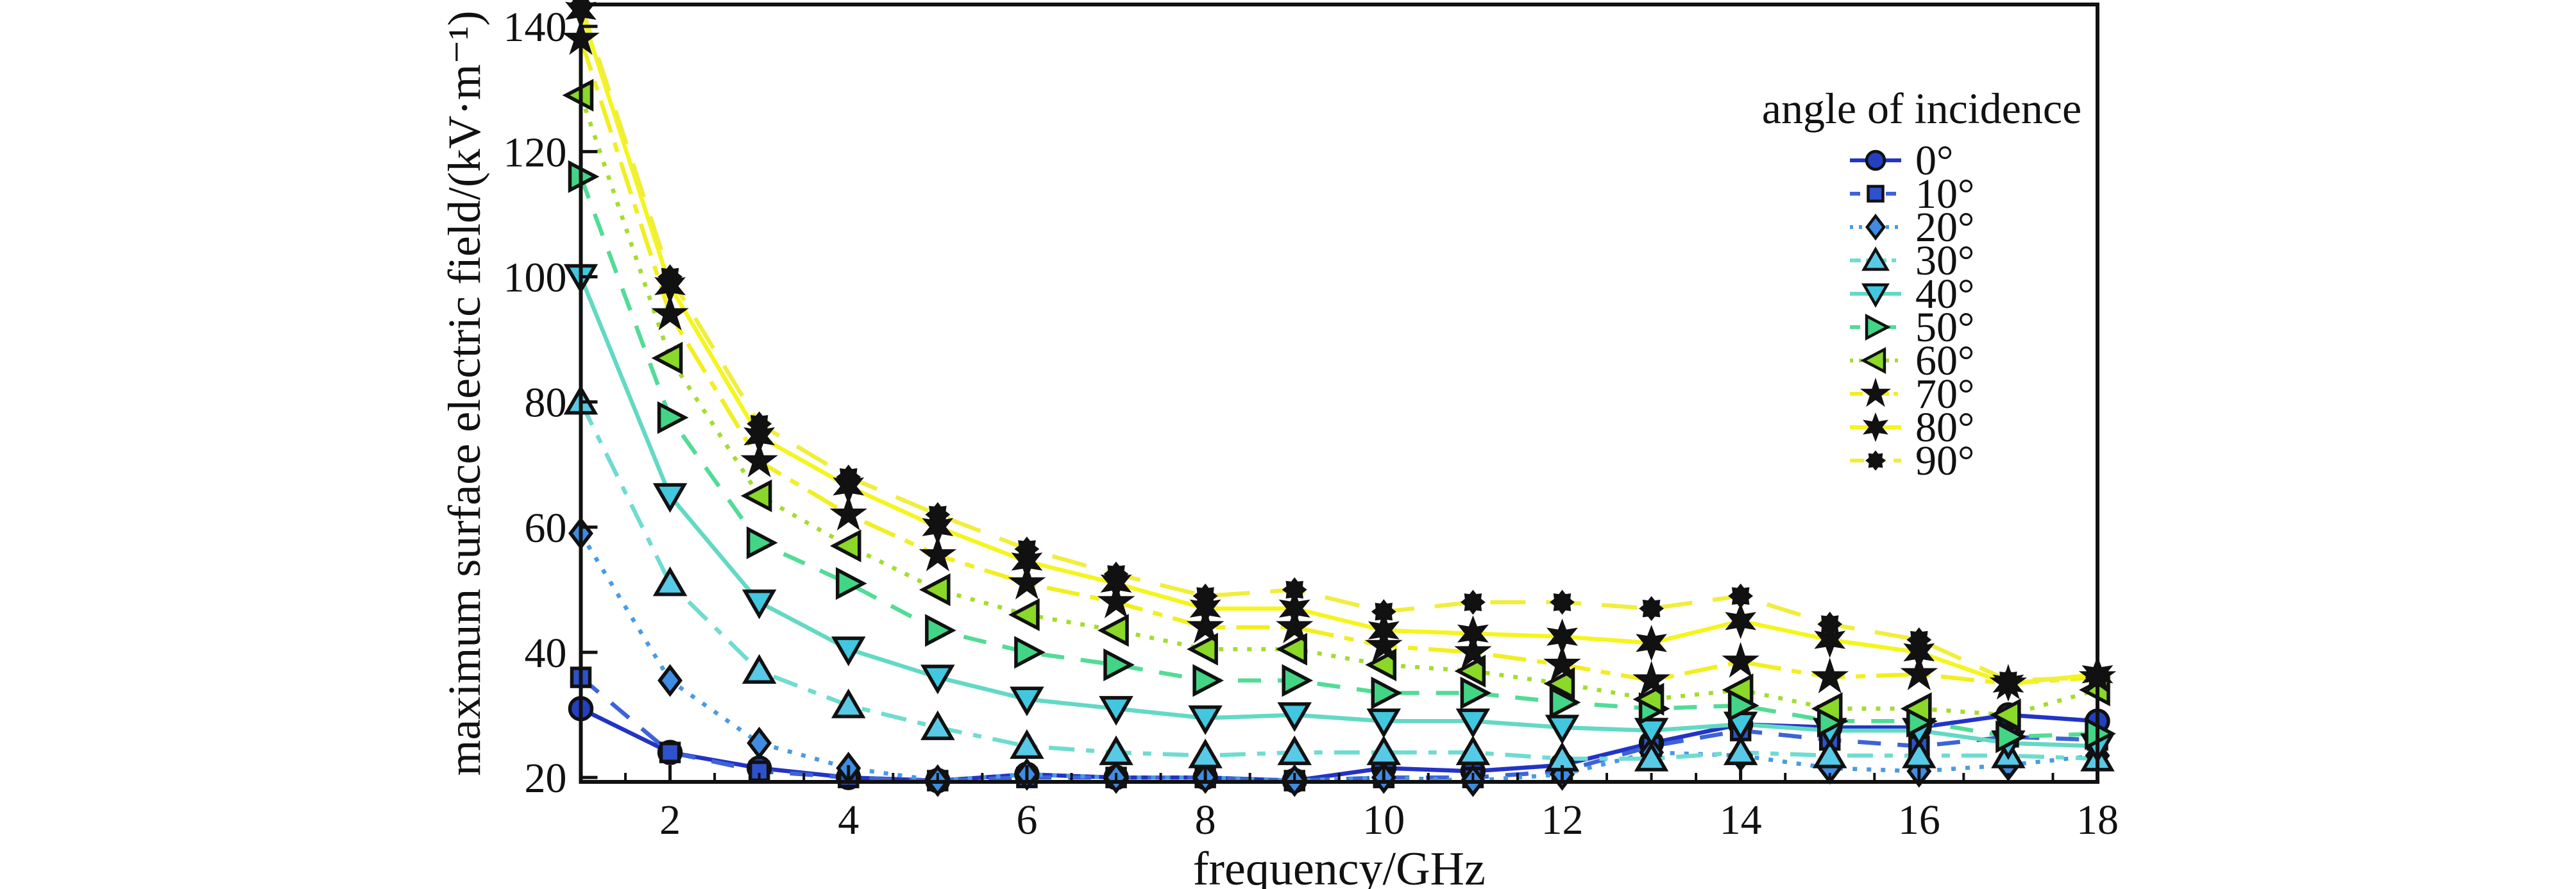 Image resolution: width=2576 pixels, height=889 pixels. Describe the element at coordinates (546, 778) in the screenshot. I see `y-tick-label: 20` at that location.